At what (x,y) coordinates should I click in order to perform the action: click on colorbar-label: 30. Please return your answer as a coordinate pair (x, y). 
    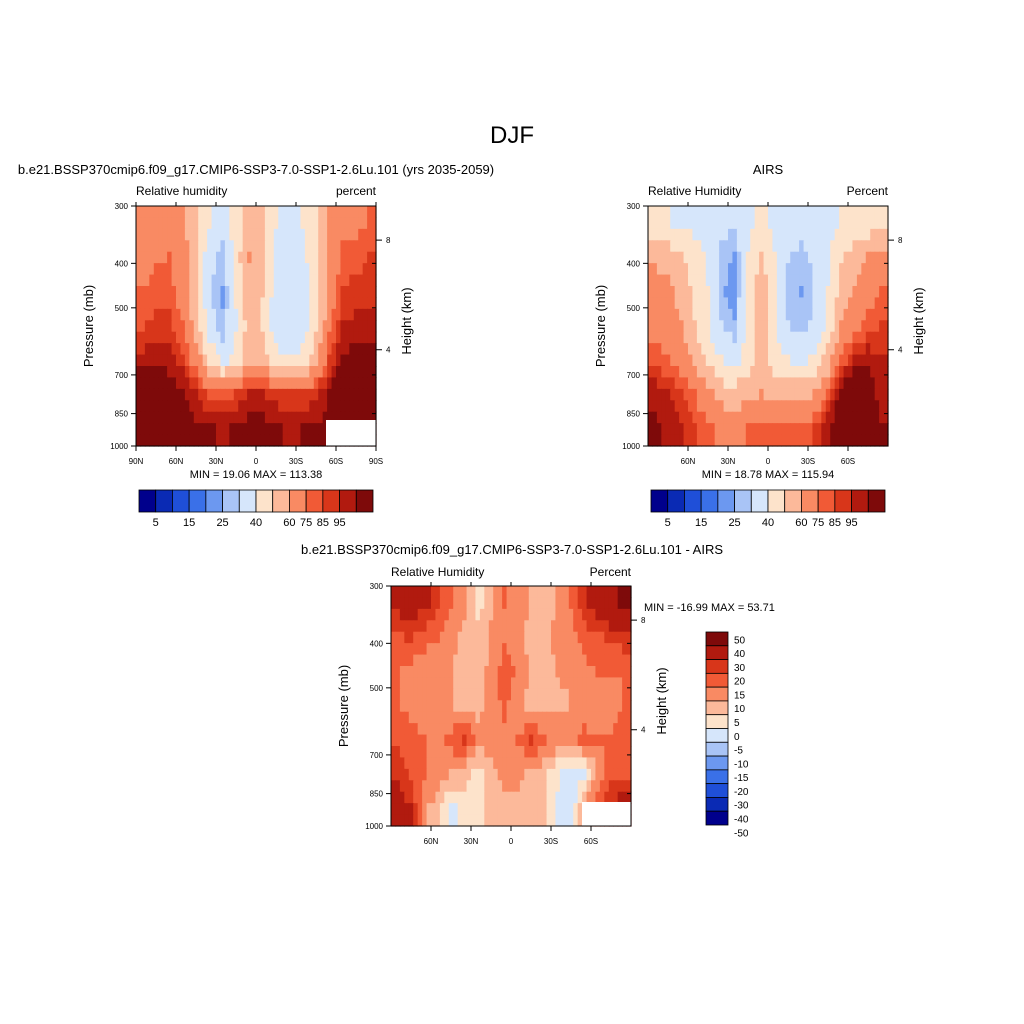
    Looking at the image, I should click on (740, 668).